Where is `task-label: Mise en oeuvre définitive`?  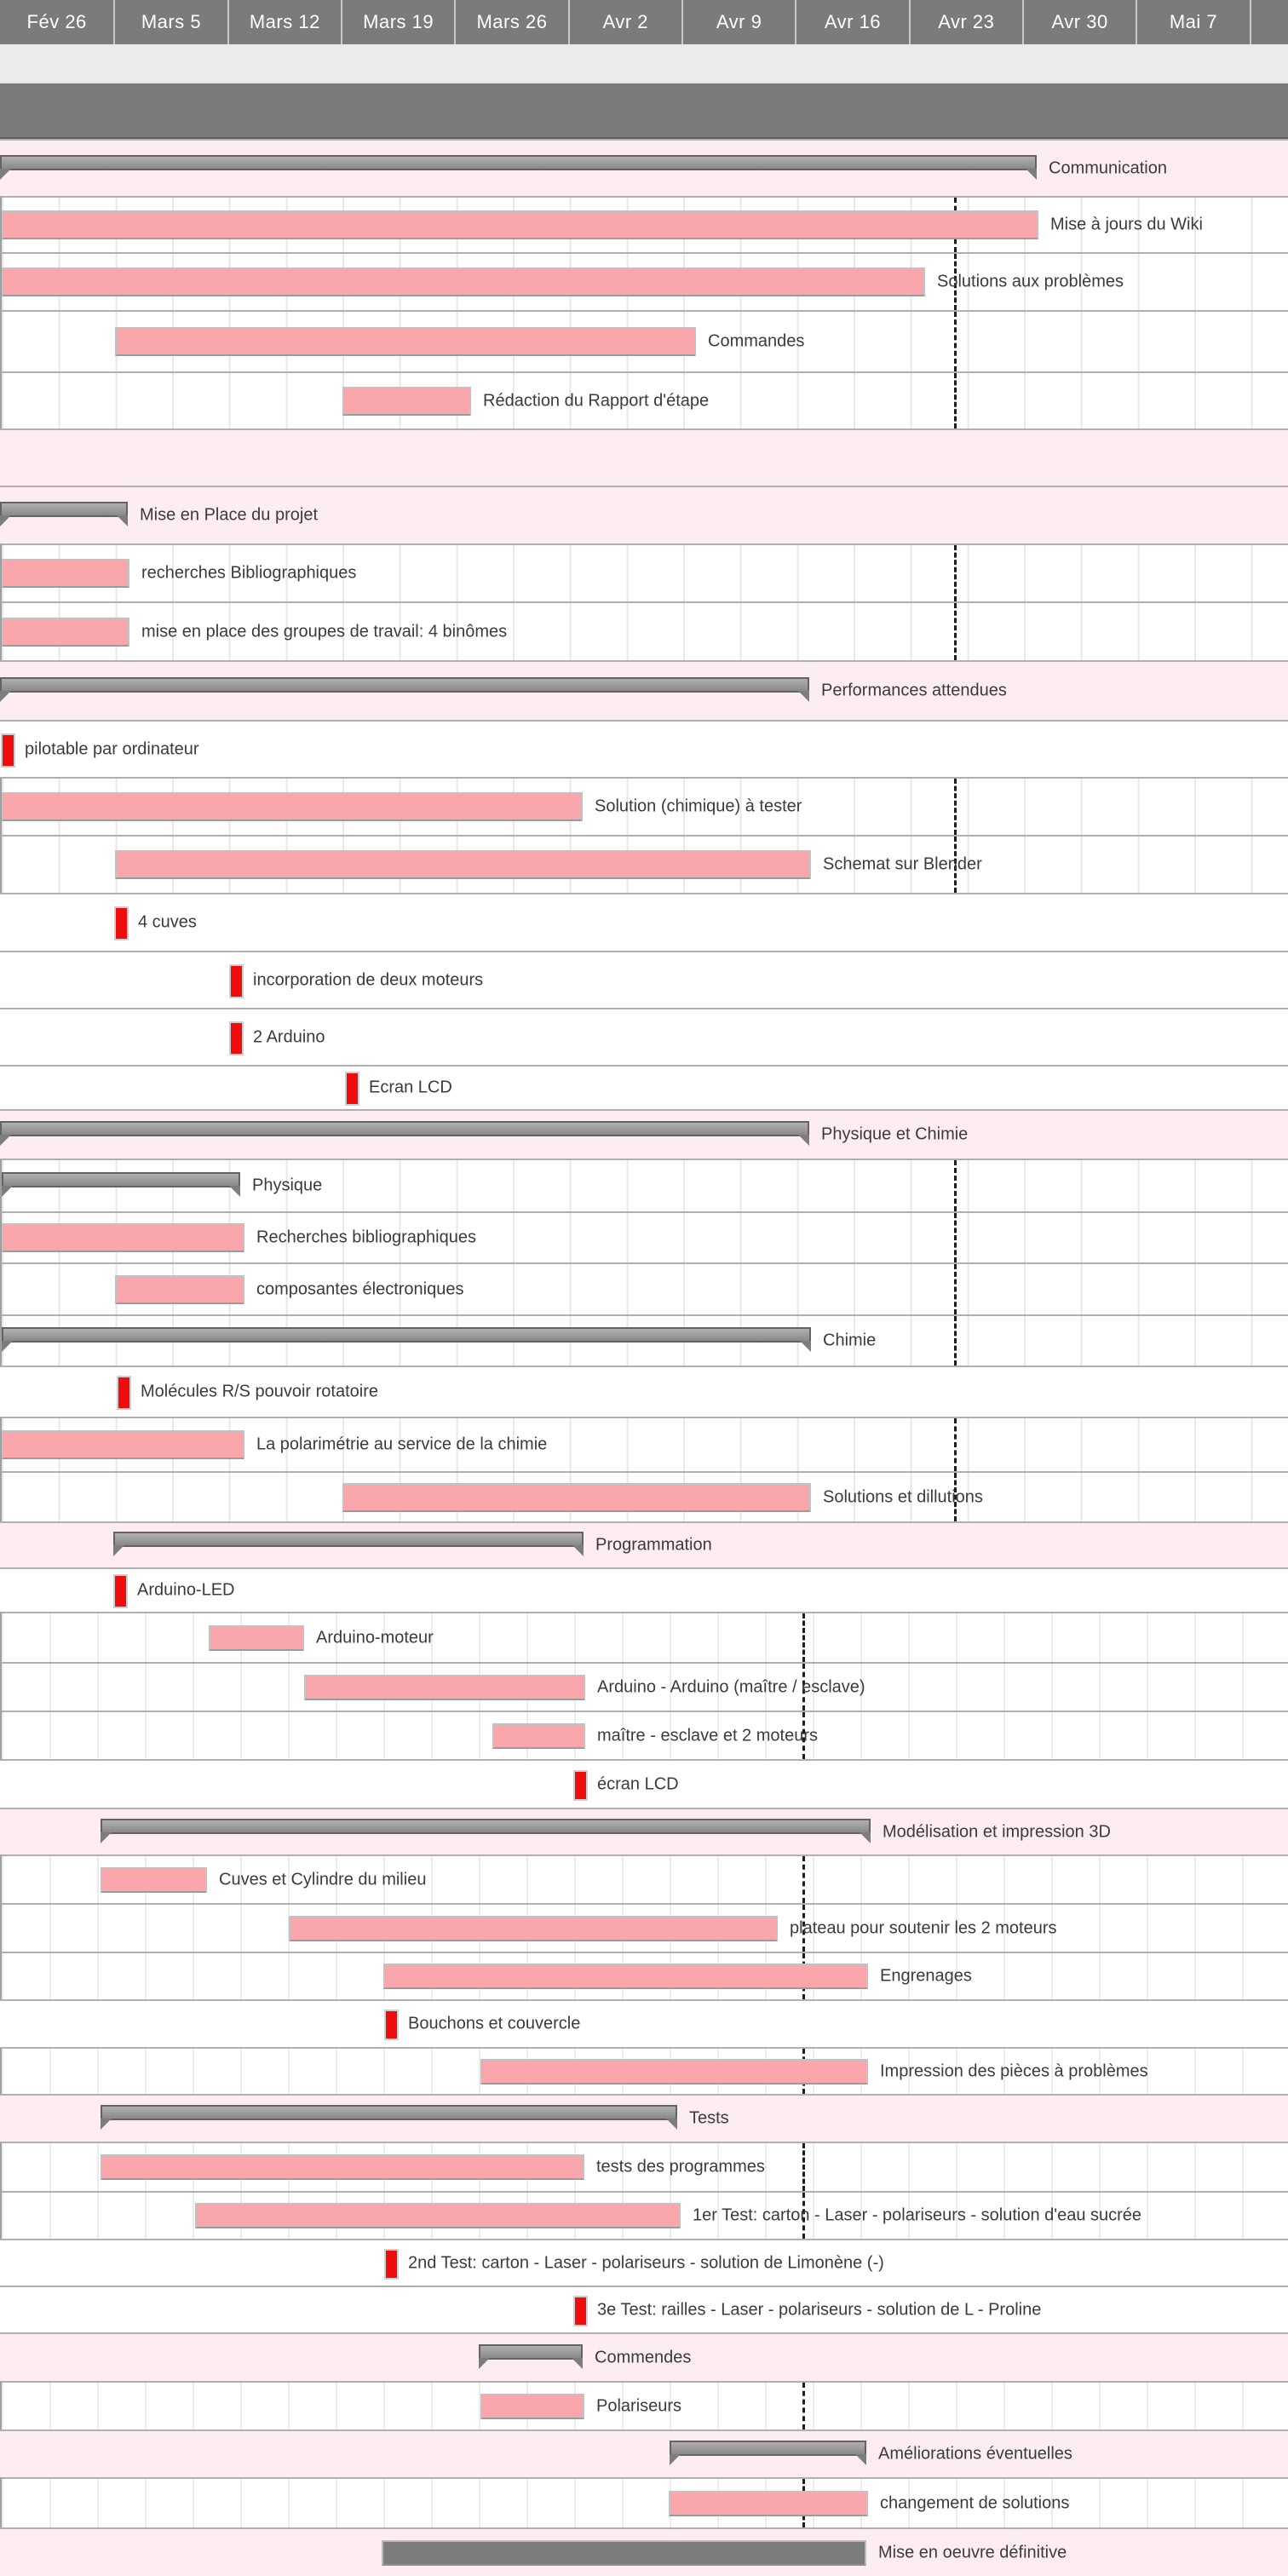
task-label: Mise en oeuvre définitive is located at coordinates (972, 2552).